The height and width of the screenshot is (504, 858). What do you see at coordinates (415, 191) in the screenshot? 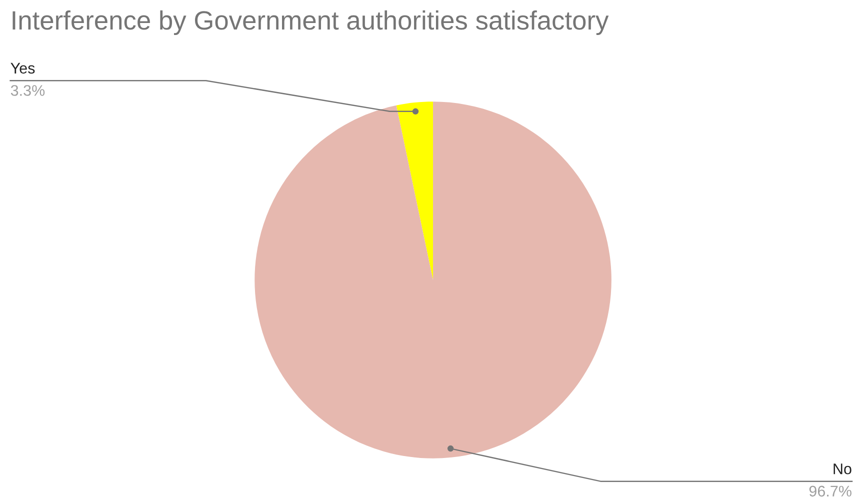
I see `pie-slice` at bounding box center [415, 191].